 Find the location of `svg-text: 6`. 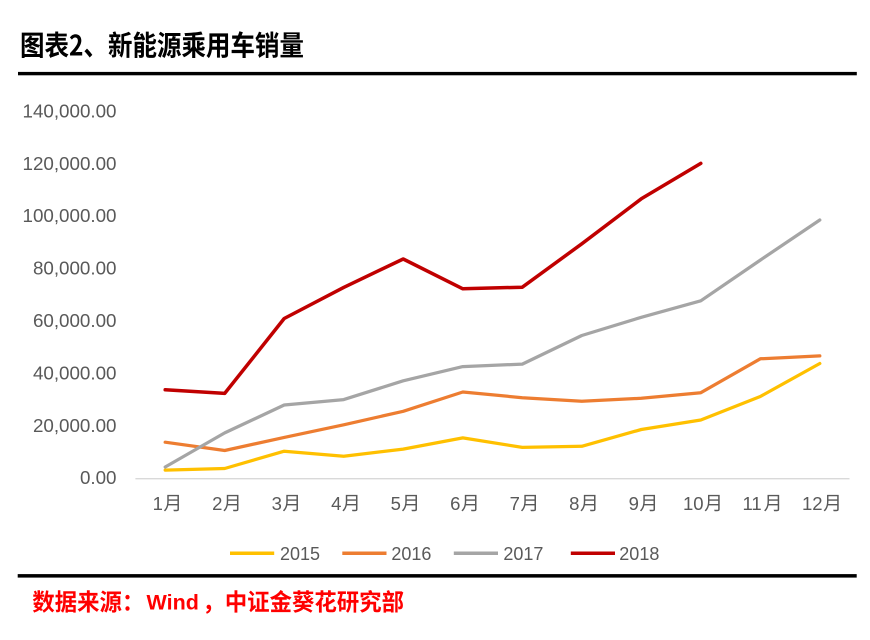

svg-text: 6 is located at coordinates (455, 503).